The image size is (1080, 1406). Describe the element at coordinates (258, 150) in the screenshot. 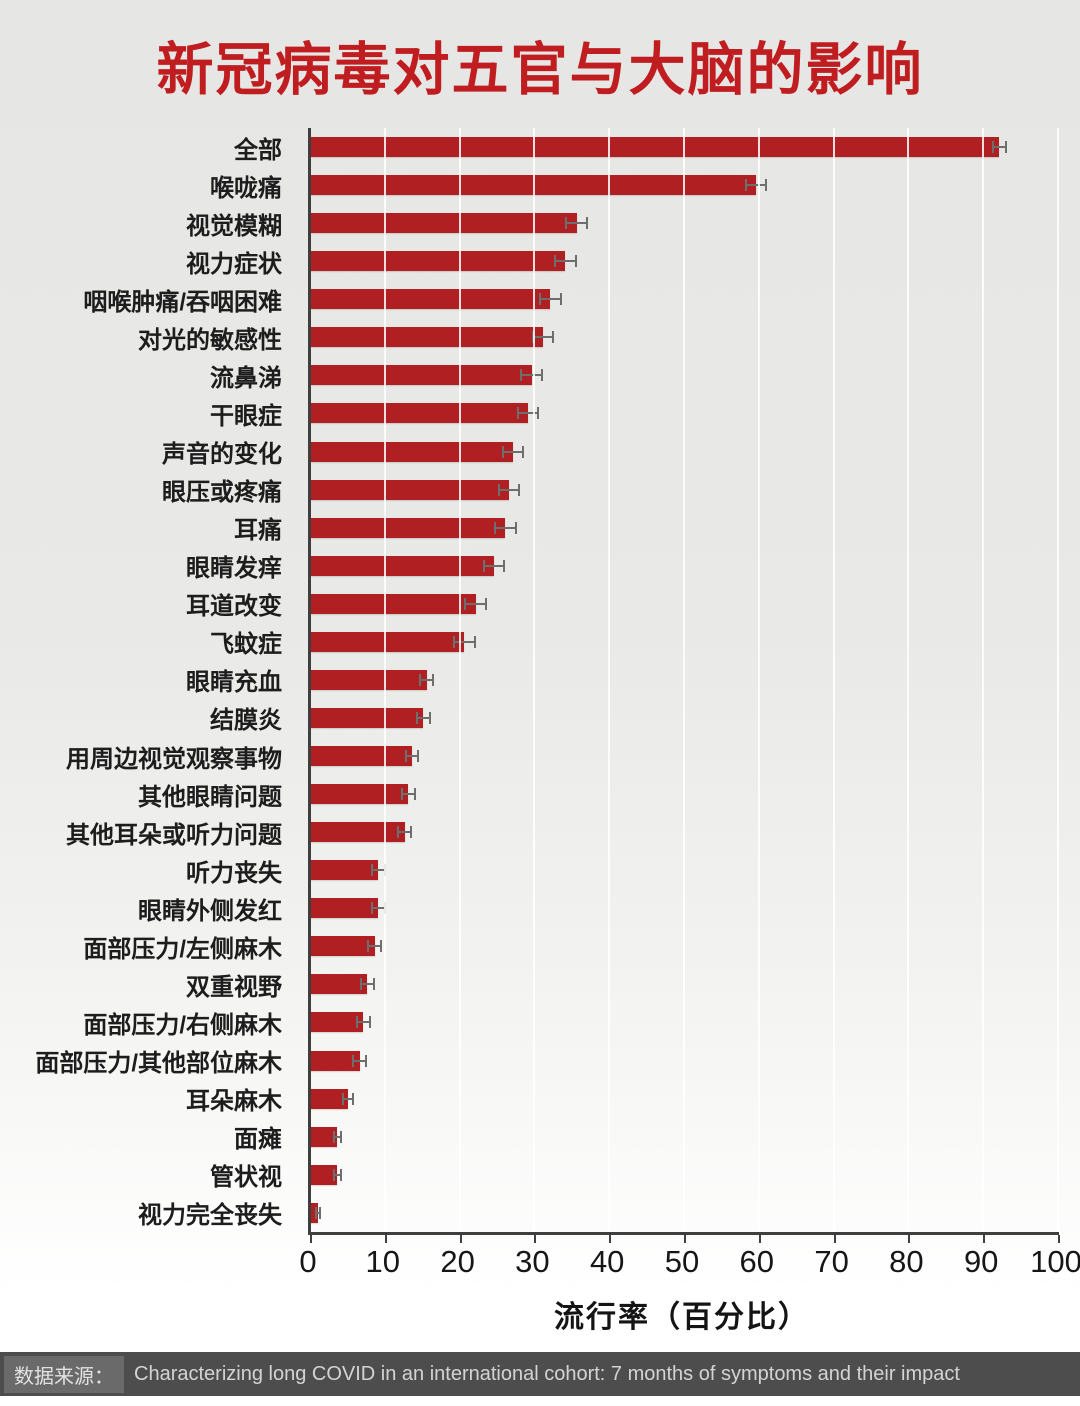

I see `category-label: 全部` at that location.